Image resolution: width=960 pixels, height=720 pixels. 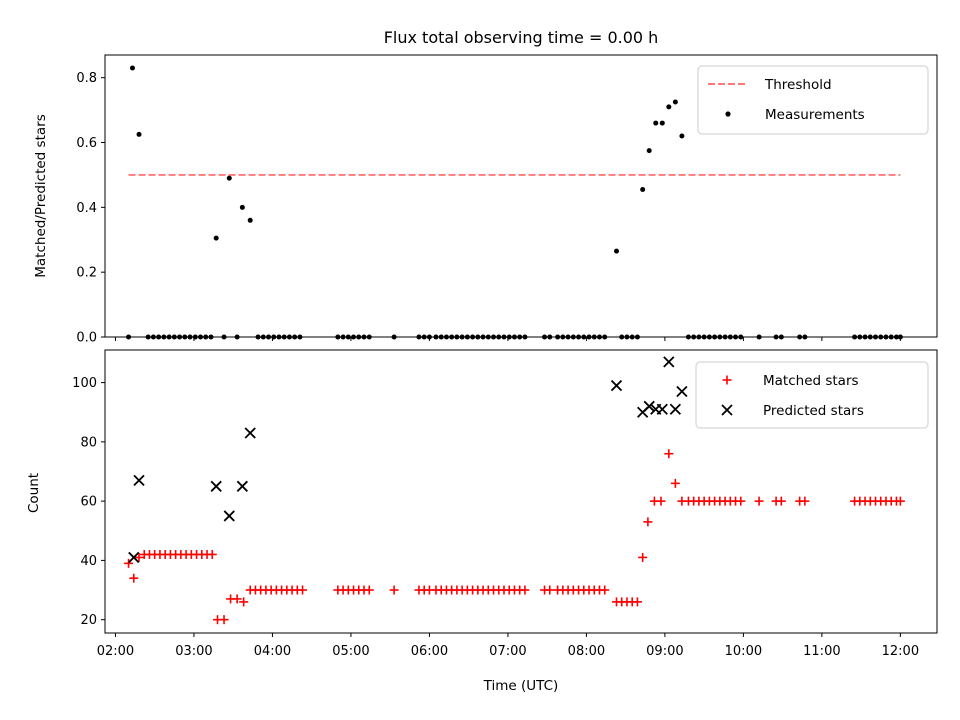 What do you see at coordinates (798, 85) in the screenshot?
I see `legend-threshold-label: Threshold` at bounding box center [798, 85].